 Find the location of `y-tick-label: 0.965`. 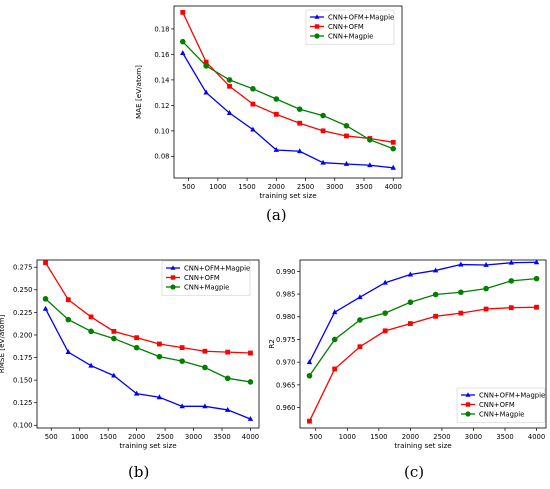

y-tick-label: 0.965 is located at coordinates (285, 385).